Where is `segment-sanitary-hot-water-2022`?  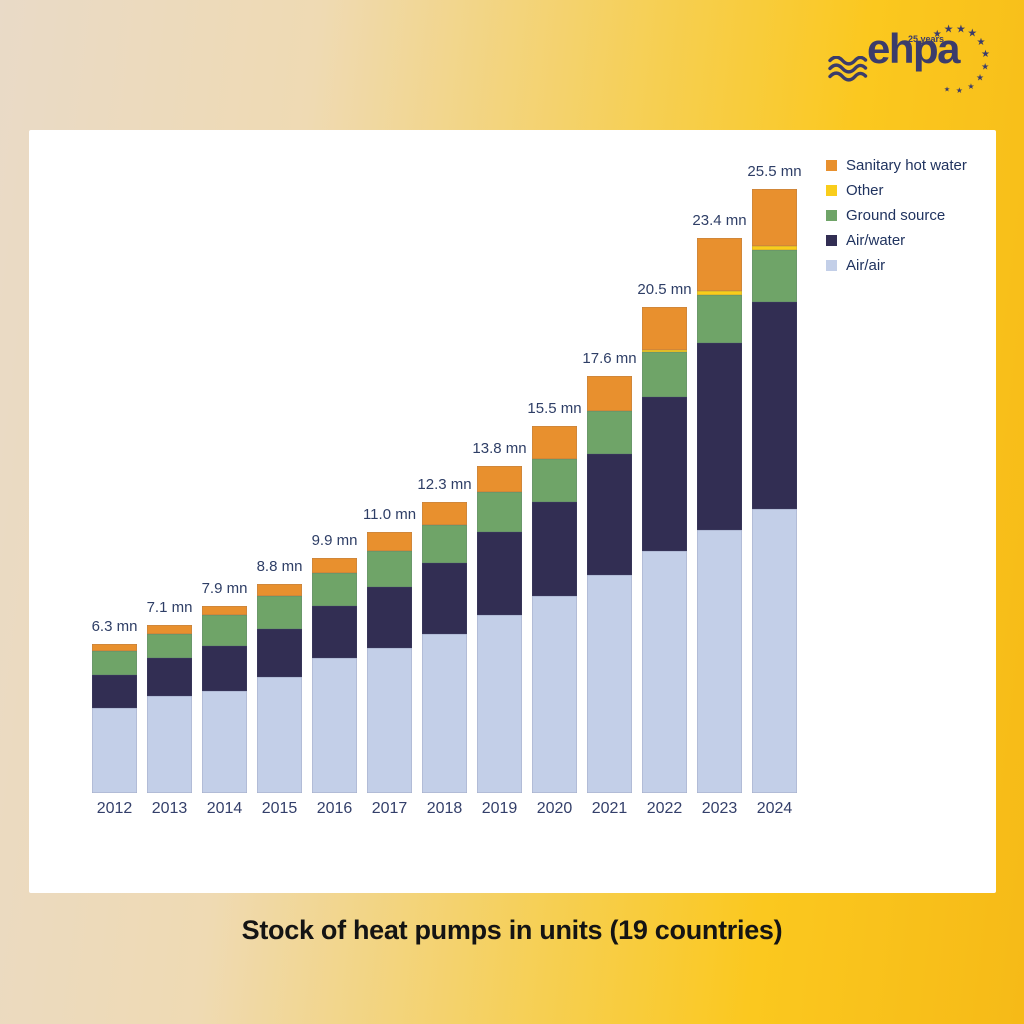
segment-sanitary-hot-water-2022 is located at coordinates (664, 328).